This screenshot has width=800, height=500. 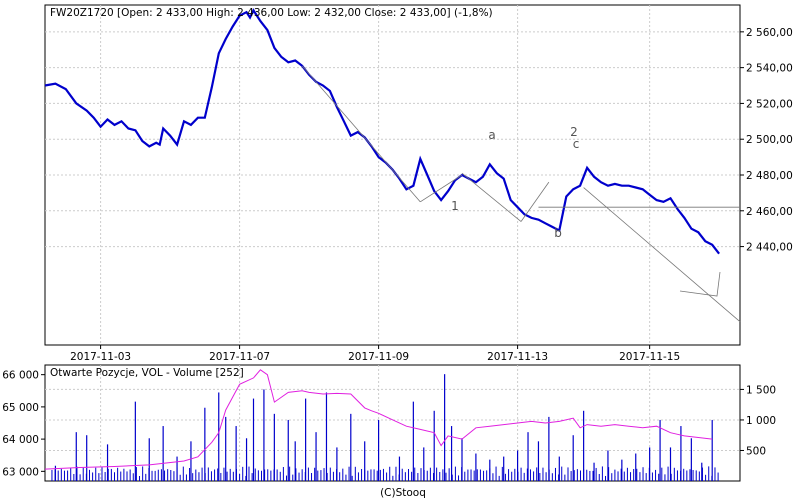 What do you see at coordinates (20, 408) in the screenshot?
I see `left-axis-label: 65 000` at bounding box center [20, 408].